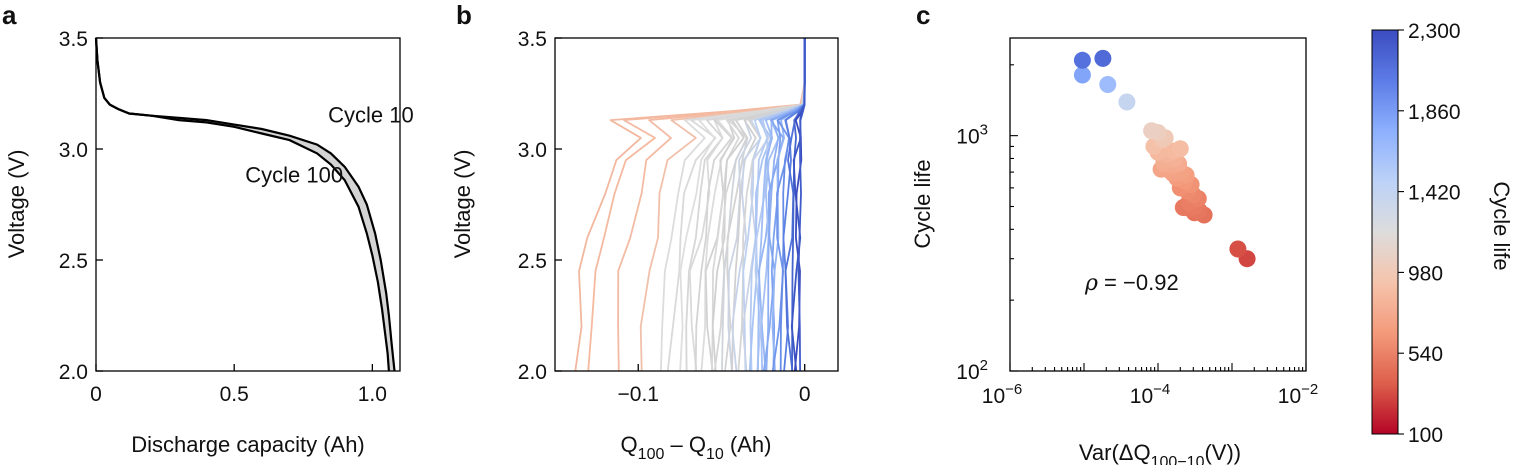  I want to click on panel-letter-a: a, so click(9, 15).